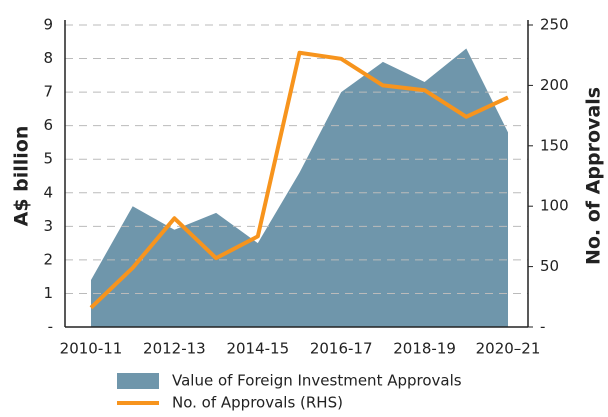 Image resolution: width=608 pixels, height=417 pixels. I want to click on y2-tick-label: 150, so click(554, 145).